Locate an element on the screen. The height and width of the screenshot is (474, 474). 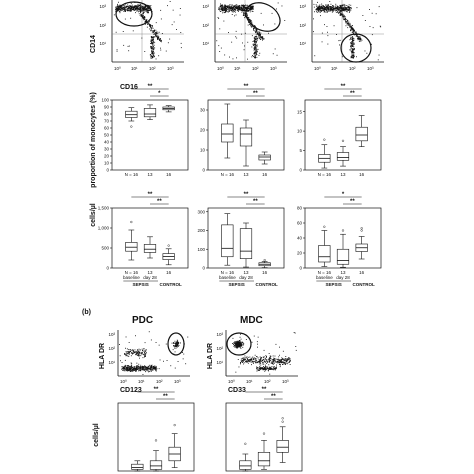
y-tick-label: 30 is located at coordinates (203, 110).